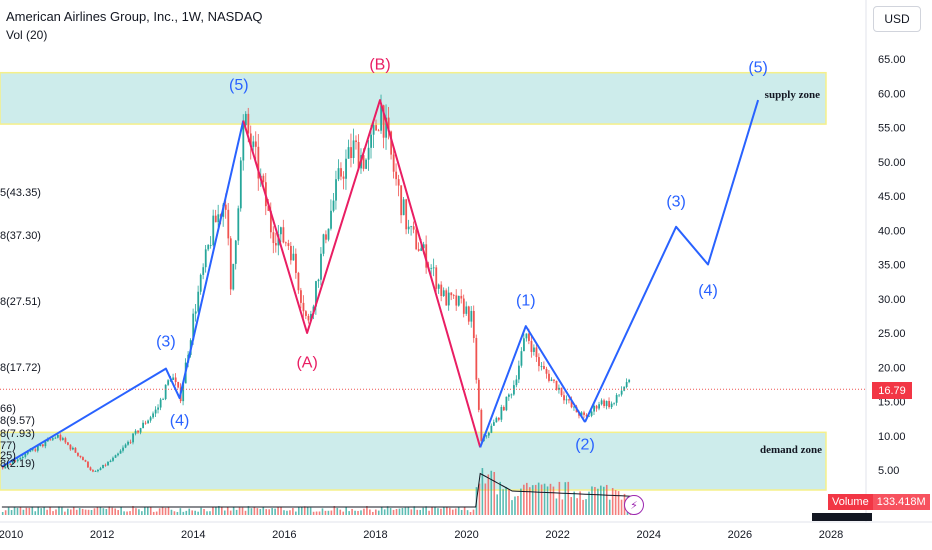  What do you see at coordinates (892, 390) in the screenshot?
I see `last-price-tag: 16.79` at bounding box center [892, 390].